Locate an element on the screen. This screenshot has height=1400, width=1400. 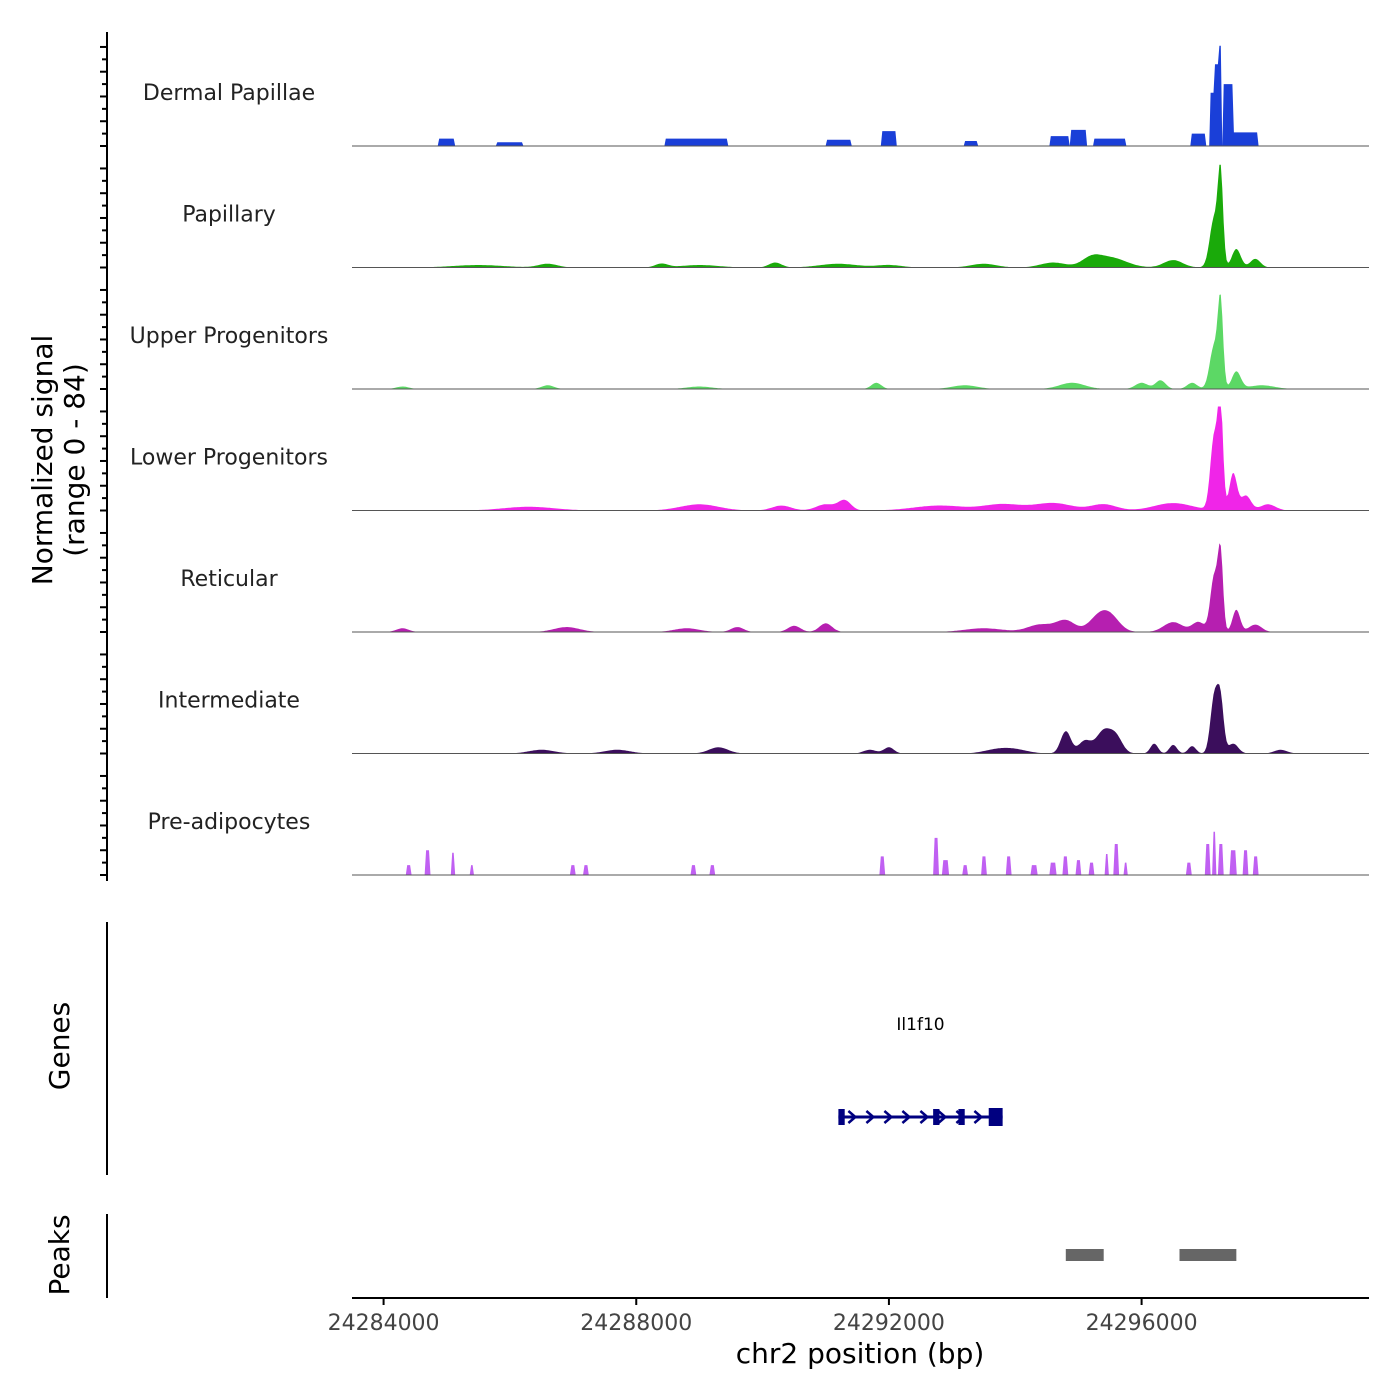
signal-track: Reticular is located at coordinates (774, 588).